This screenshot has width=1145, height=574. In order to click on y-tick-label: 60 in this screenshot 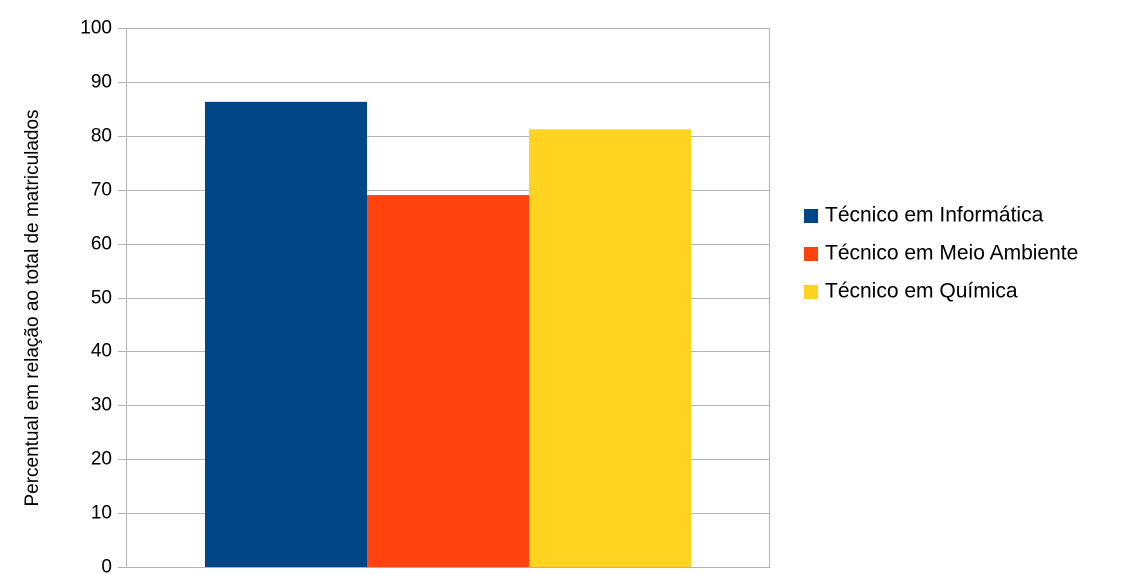, I will do `click(101, 244)`.